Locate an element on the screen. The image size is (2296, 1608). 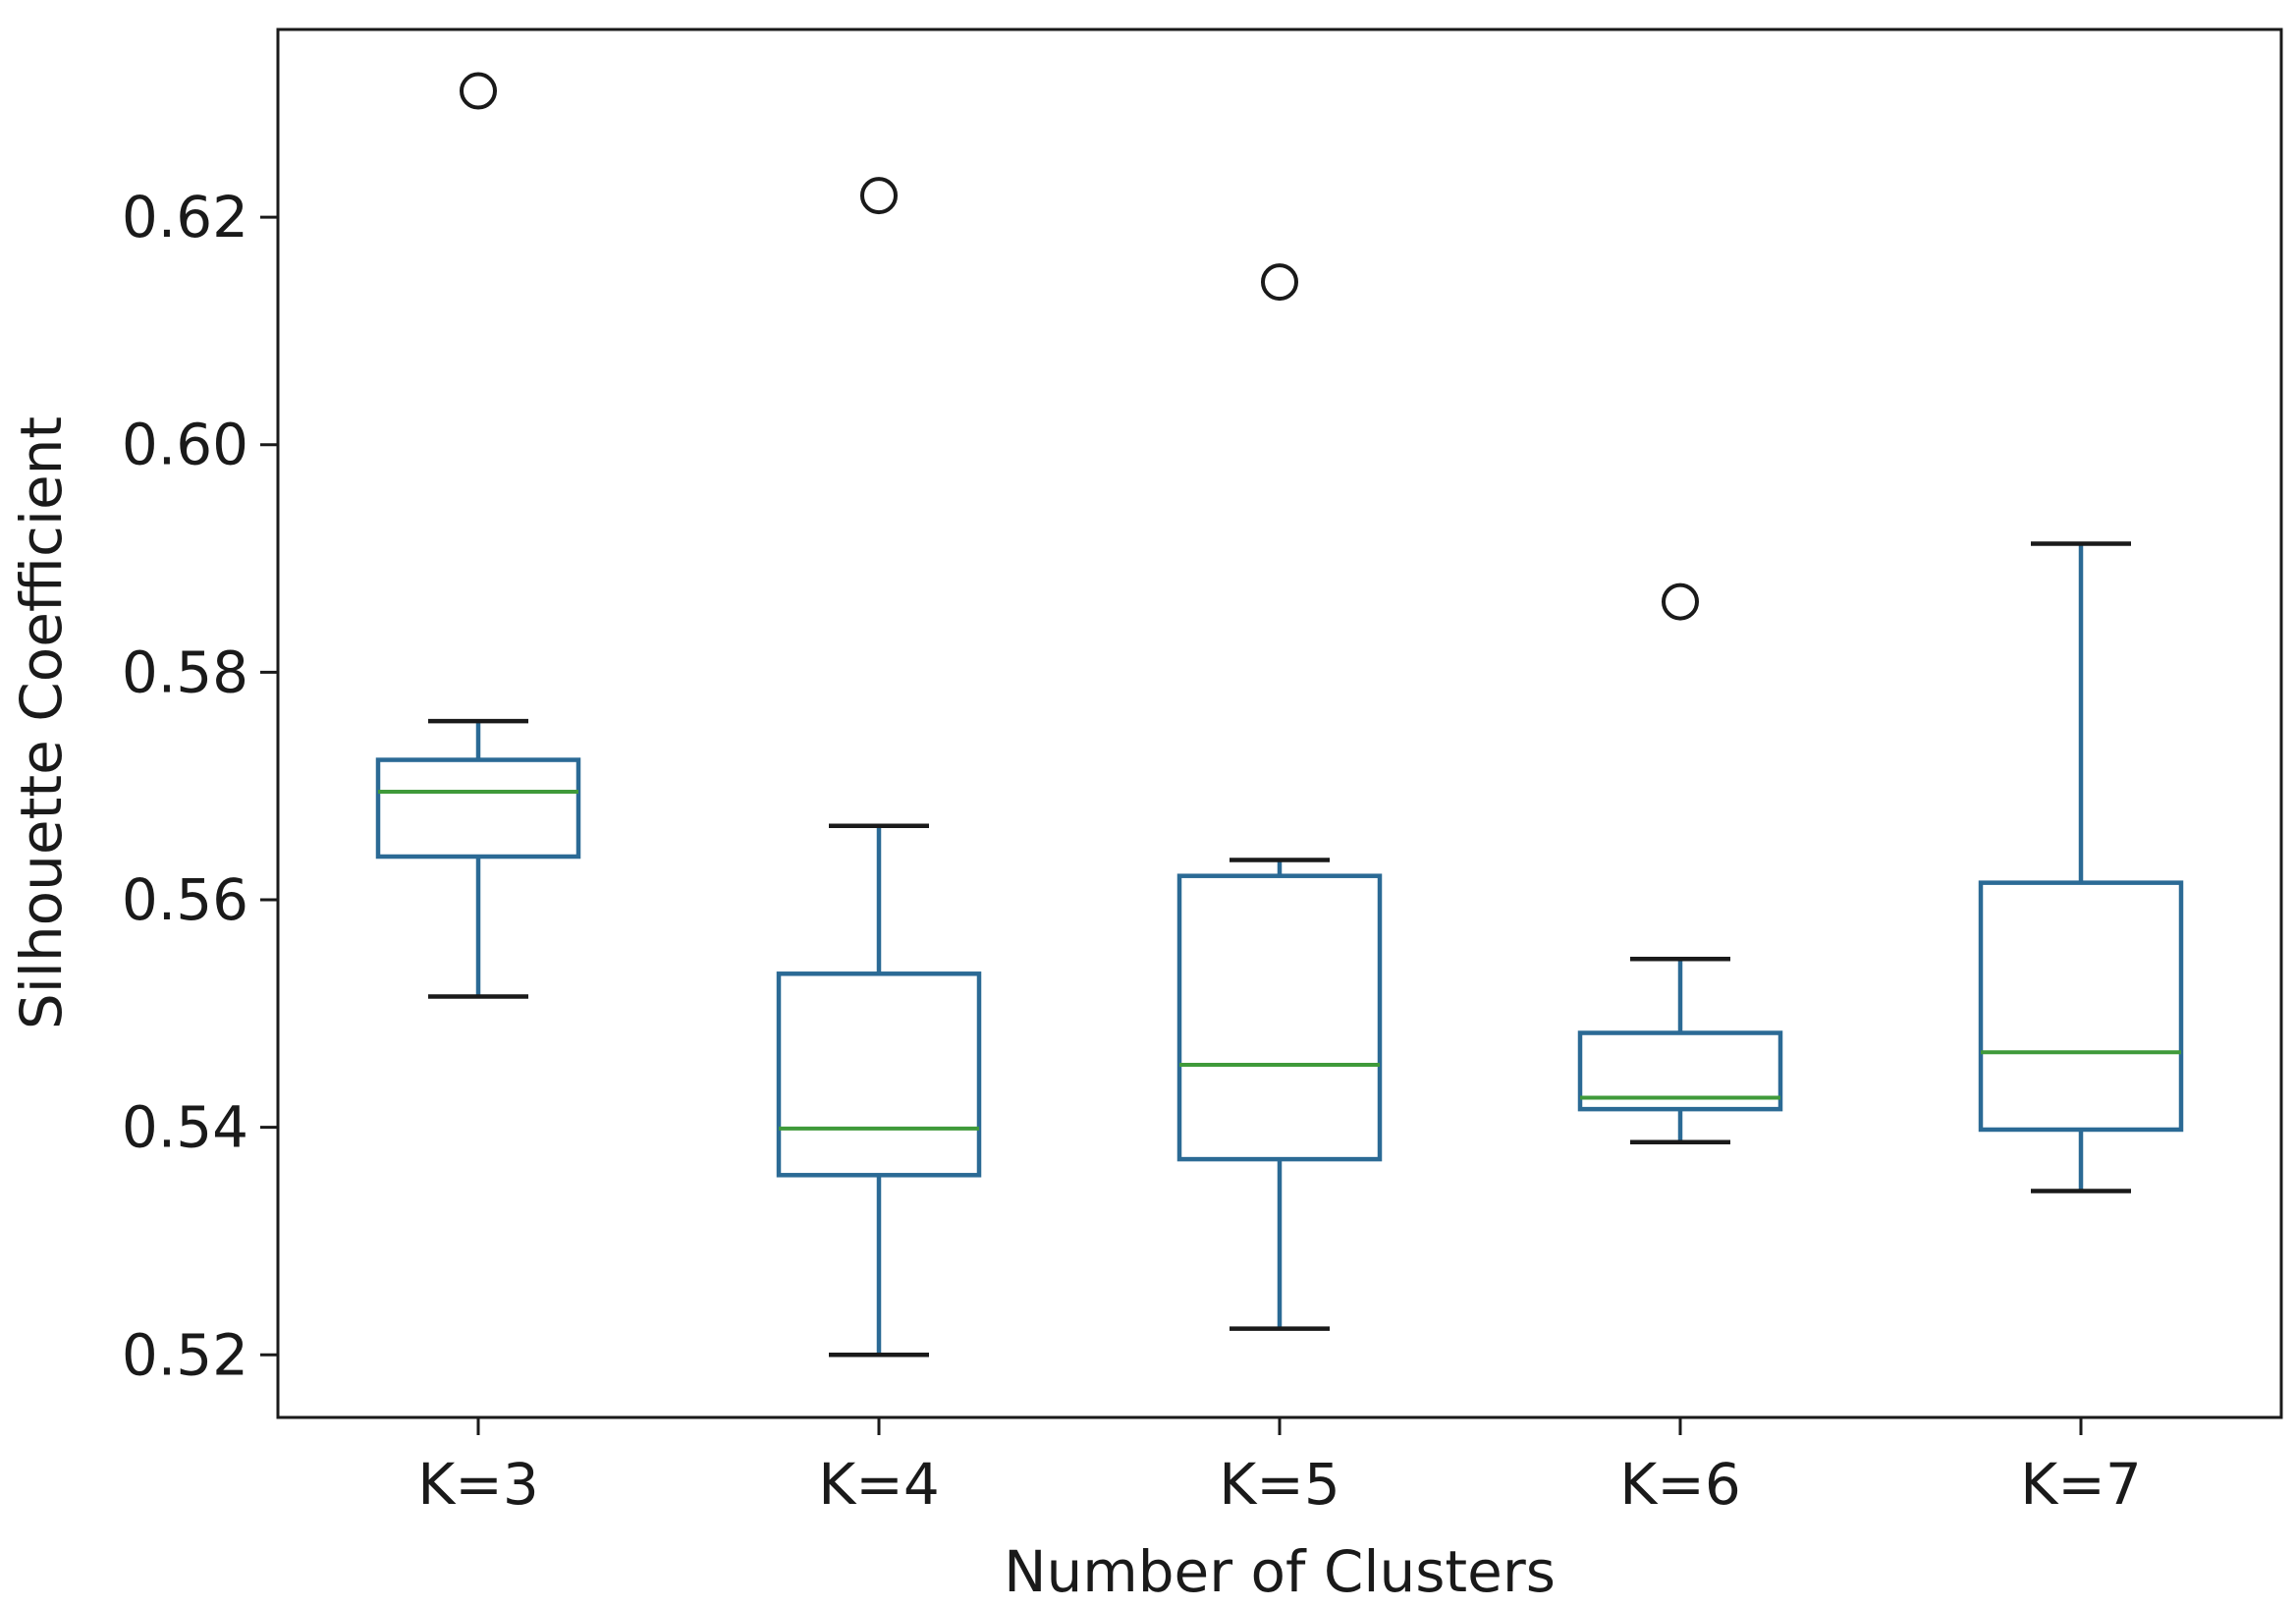
y-tick-label: 0.58 is located at coordinates (185, 672).